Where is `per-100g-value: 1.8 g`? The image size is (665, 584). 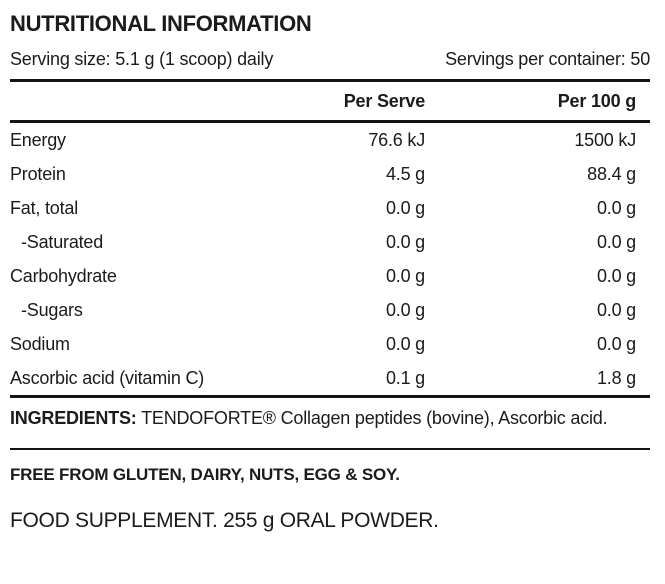 per-100g-value: 1.8 g is located at coordinates (616, 377).